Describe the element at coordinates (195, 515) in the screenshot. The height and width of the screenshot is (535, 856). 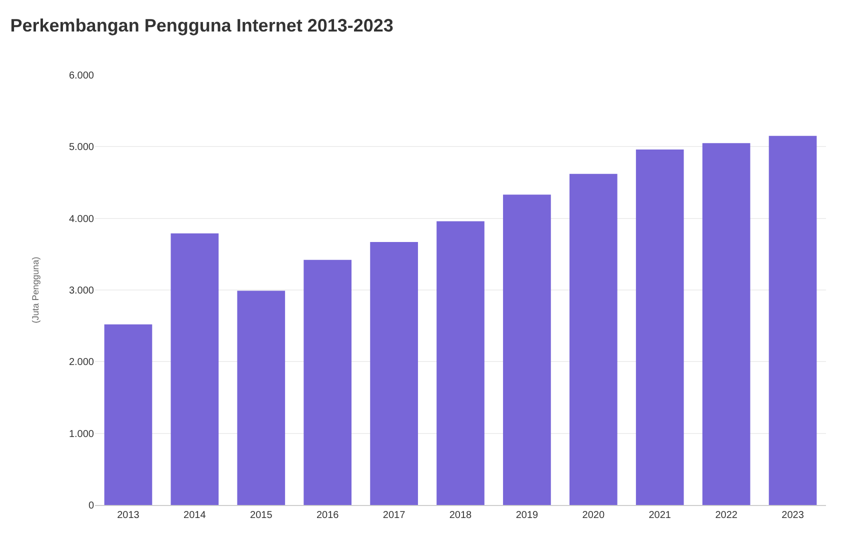
I see `x-tick-label: 2014` at that location.